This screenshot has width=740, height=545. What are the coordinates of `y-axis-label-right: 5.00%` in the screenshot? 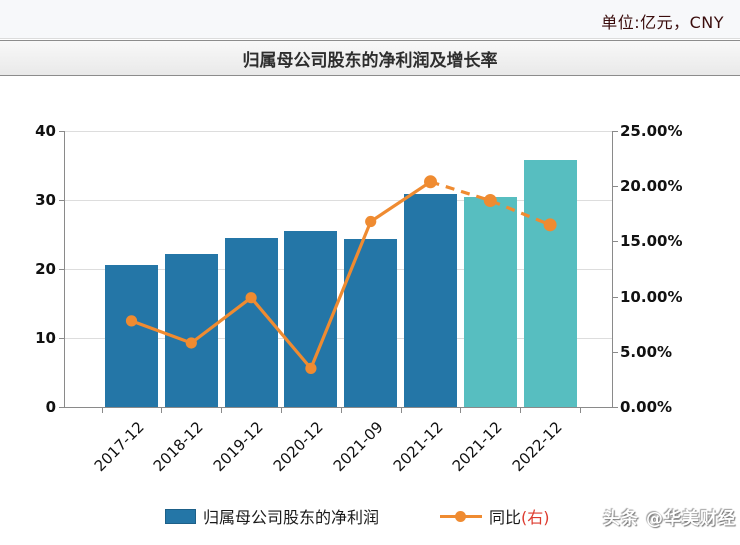 It's located at (646, 351).